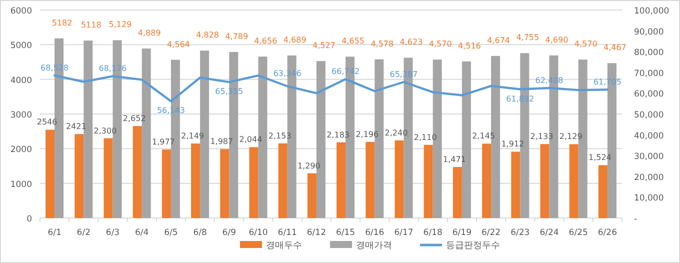 The width and height of the screenshot is (680, 263). Describe the element at coordinates (374, 233) in the screenshot. I see `x-tick-label: 6/16` at that location.